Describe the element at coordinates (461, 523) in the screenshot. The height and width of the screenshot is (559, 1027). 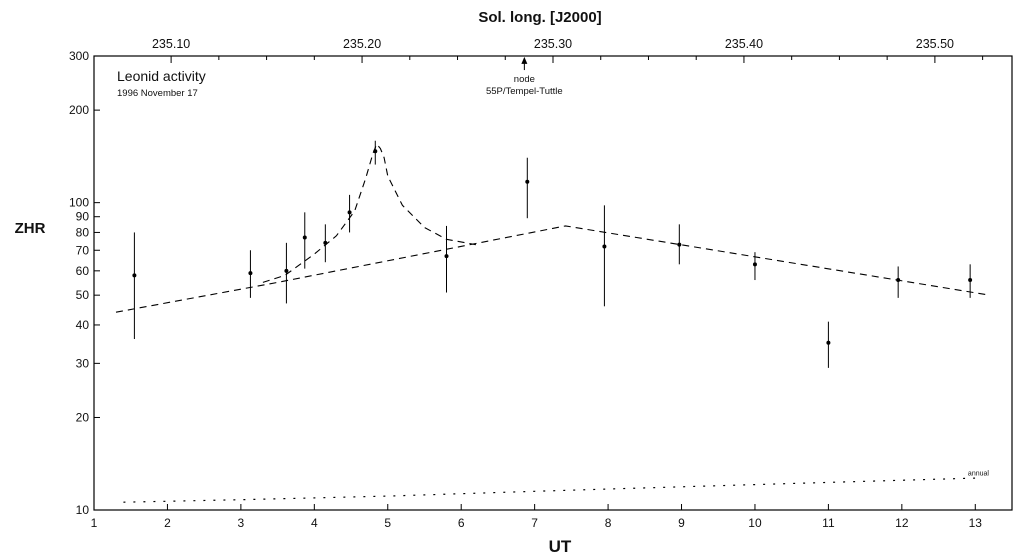
I see `x-tick-label: 6` at that location.